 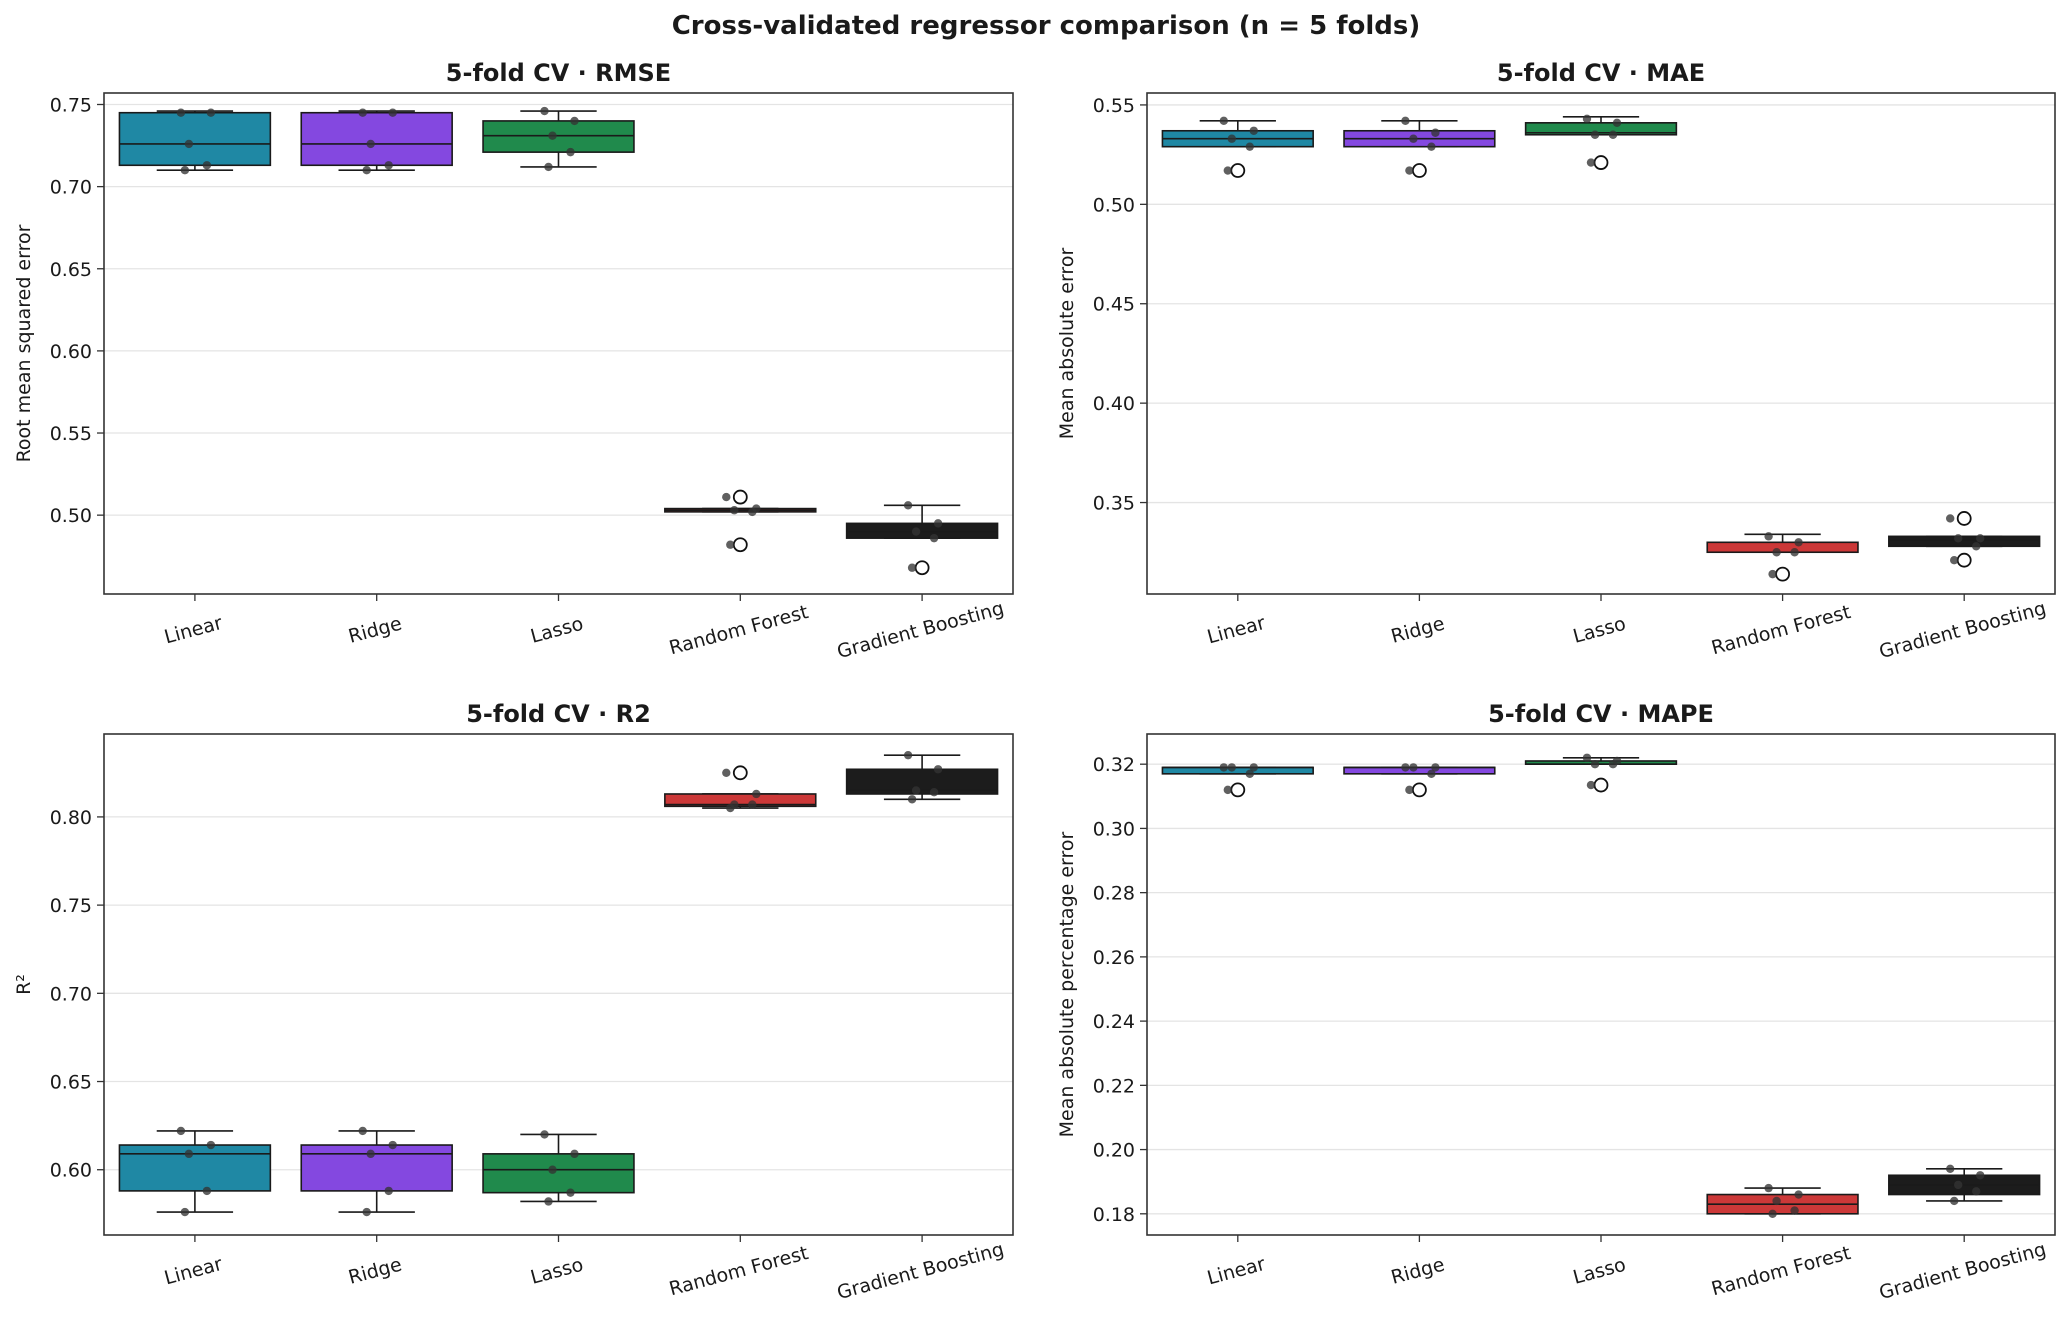 What do you see at coordinates (1114, 1151) in the screenshot?
I see `y-tick-label: 0.20` at bounding box center [1114, 1151].